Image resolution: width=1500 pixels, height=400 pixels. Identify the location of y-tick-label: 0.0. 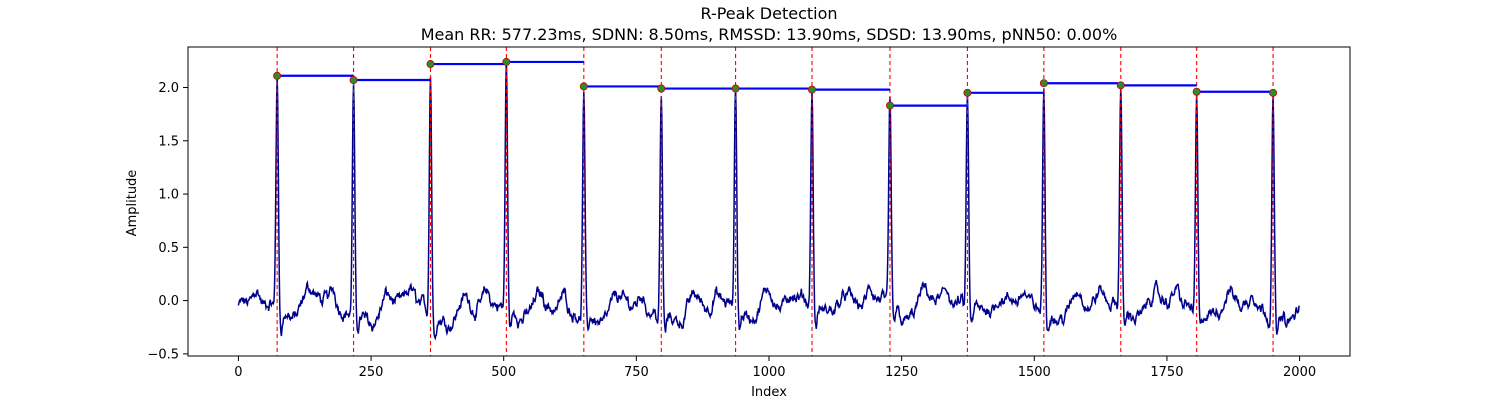
(168, 301).